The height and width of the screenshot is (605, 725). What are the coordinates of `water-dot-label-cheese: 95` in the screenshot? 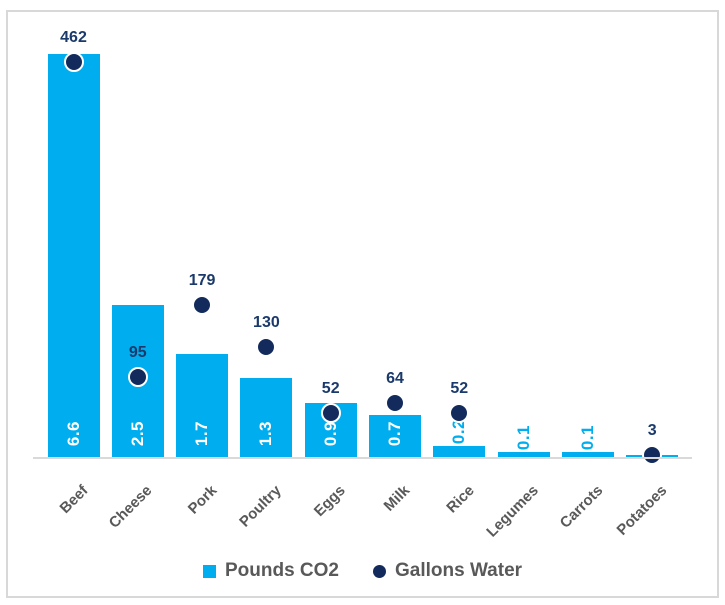 It's located at (137, 352).